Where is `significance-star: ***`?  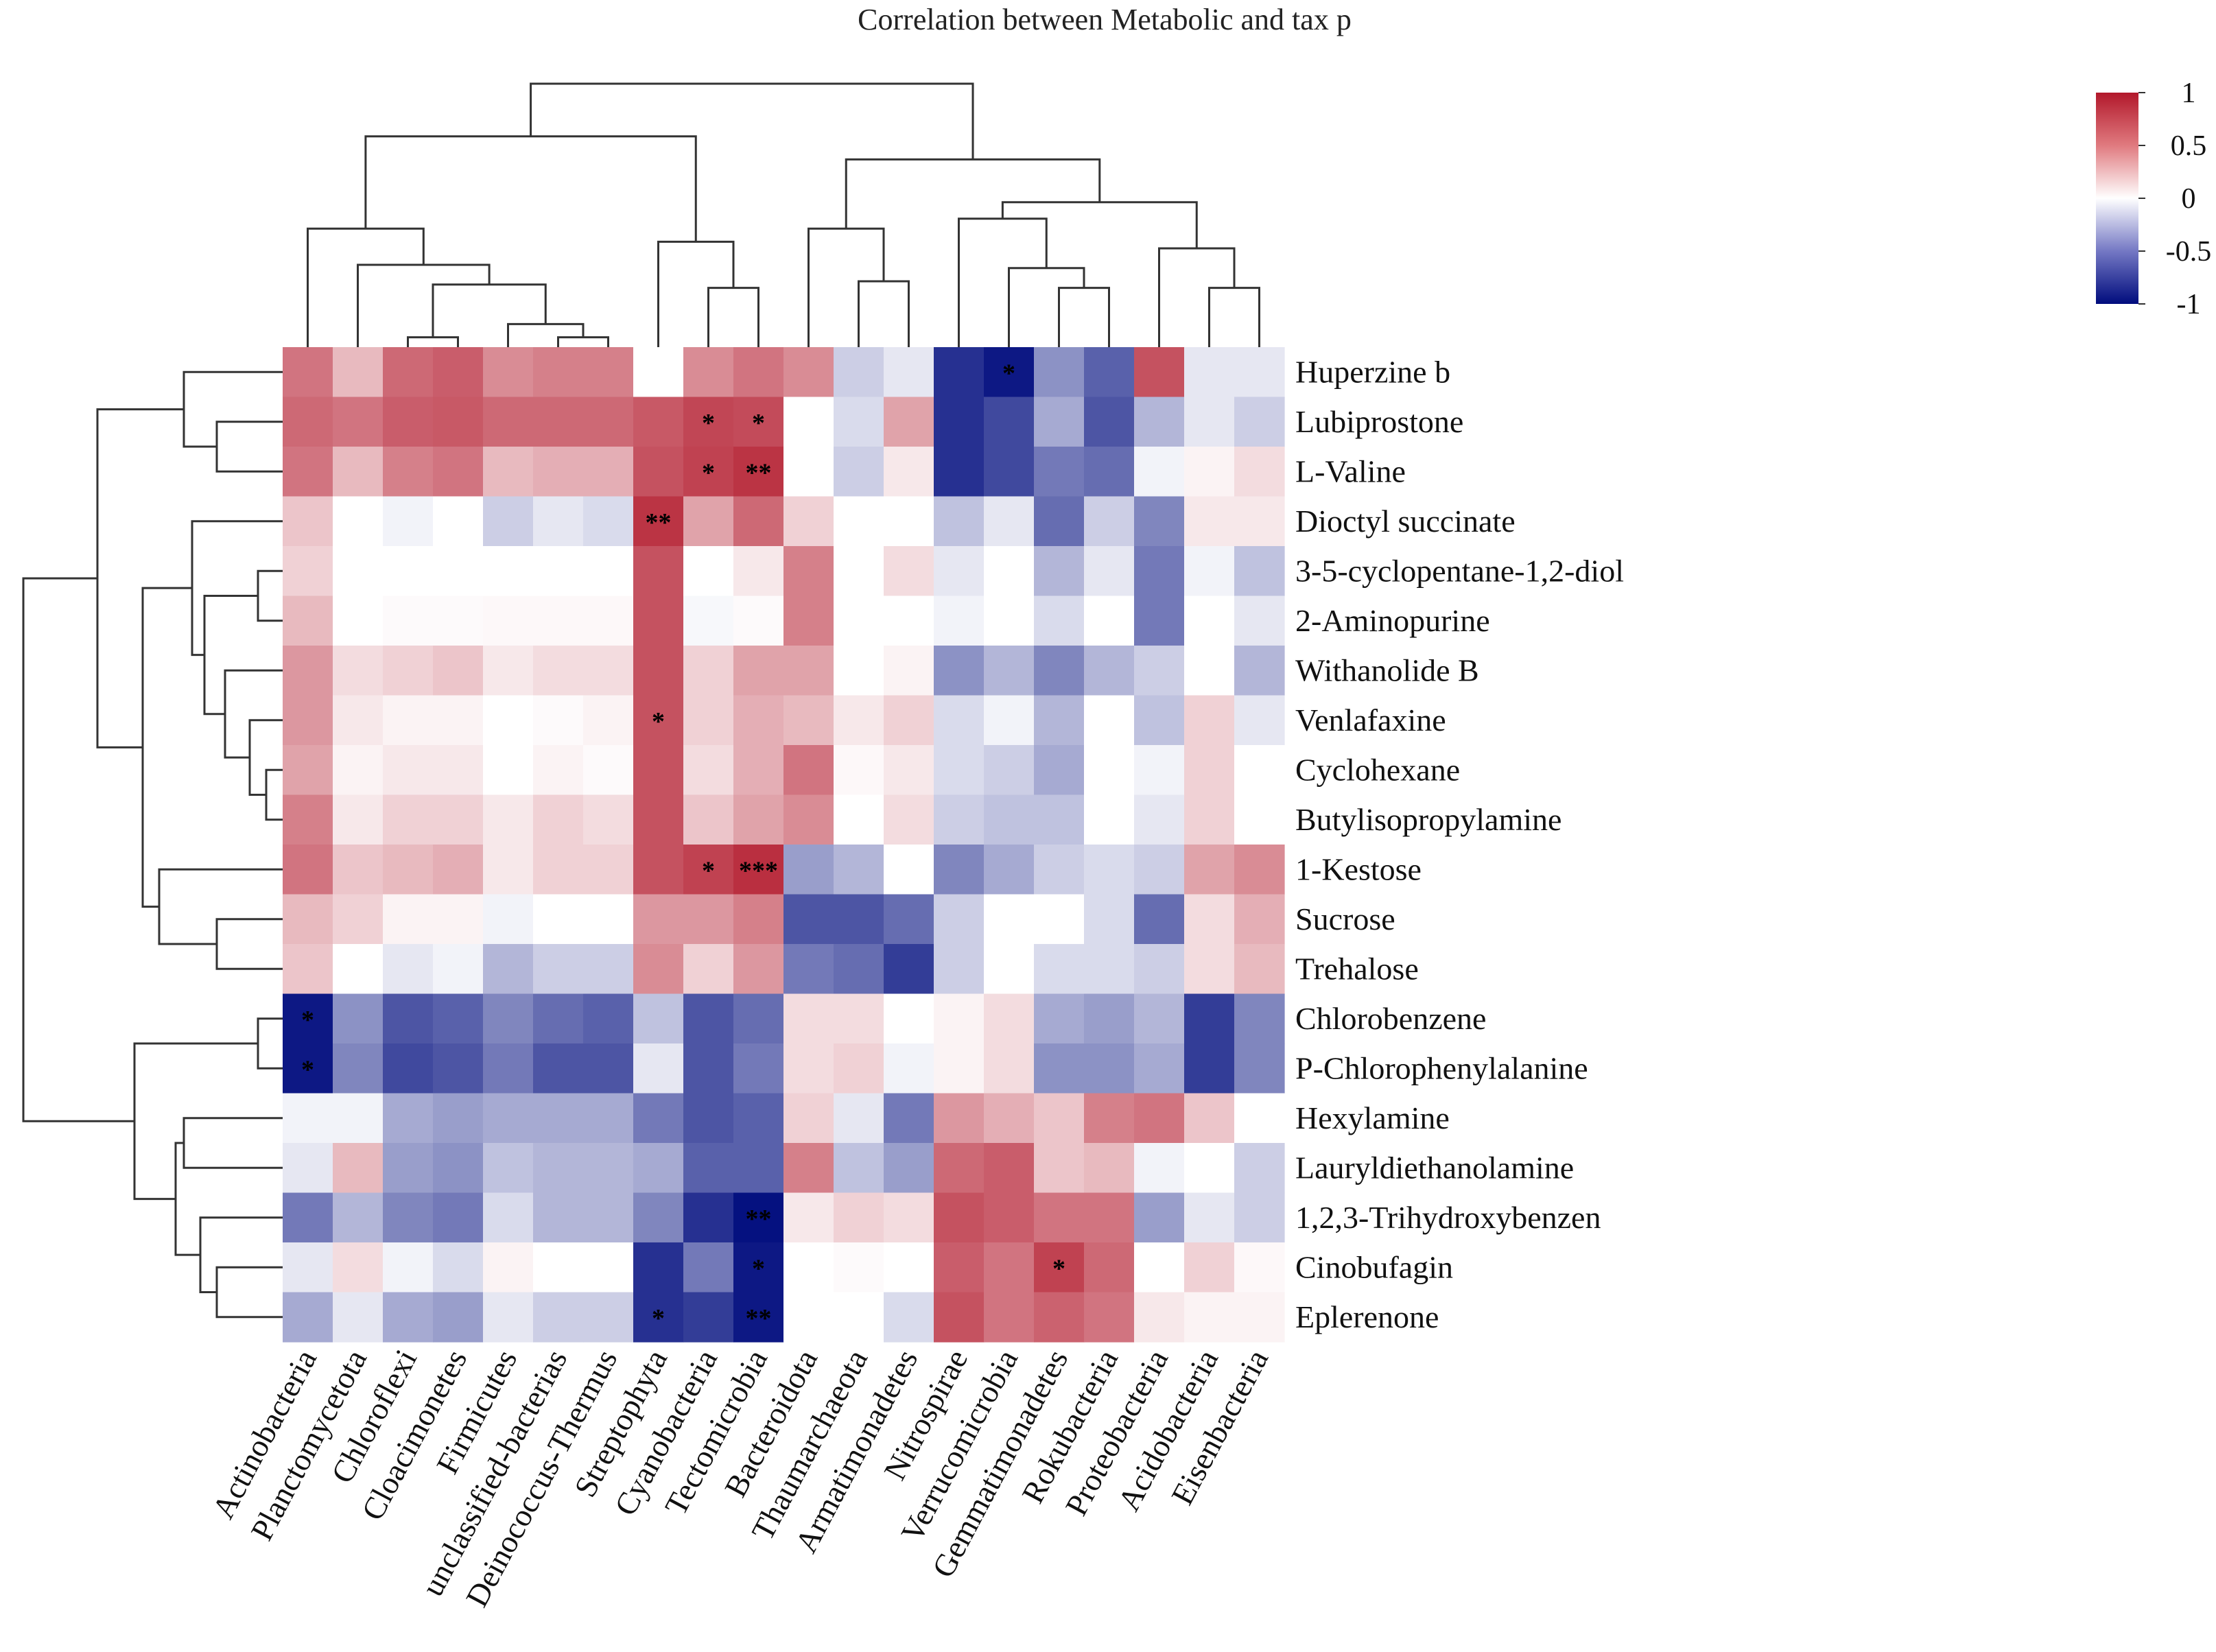 significance-star: *** is located at coordinates (759, 870).